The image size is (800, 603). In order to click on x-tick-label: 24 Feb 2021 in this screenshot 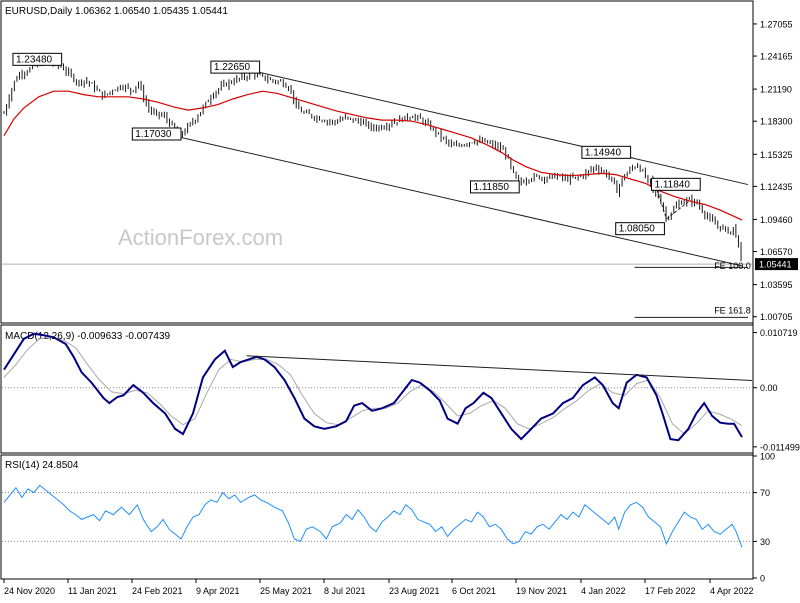, I will do `click(157, 591)`.